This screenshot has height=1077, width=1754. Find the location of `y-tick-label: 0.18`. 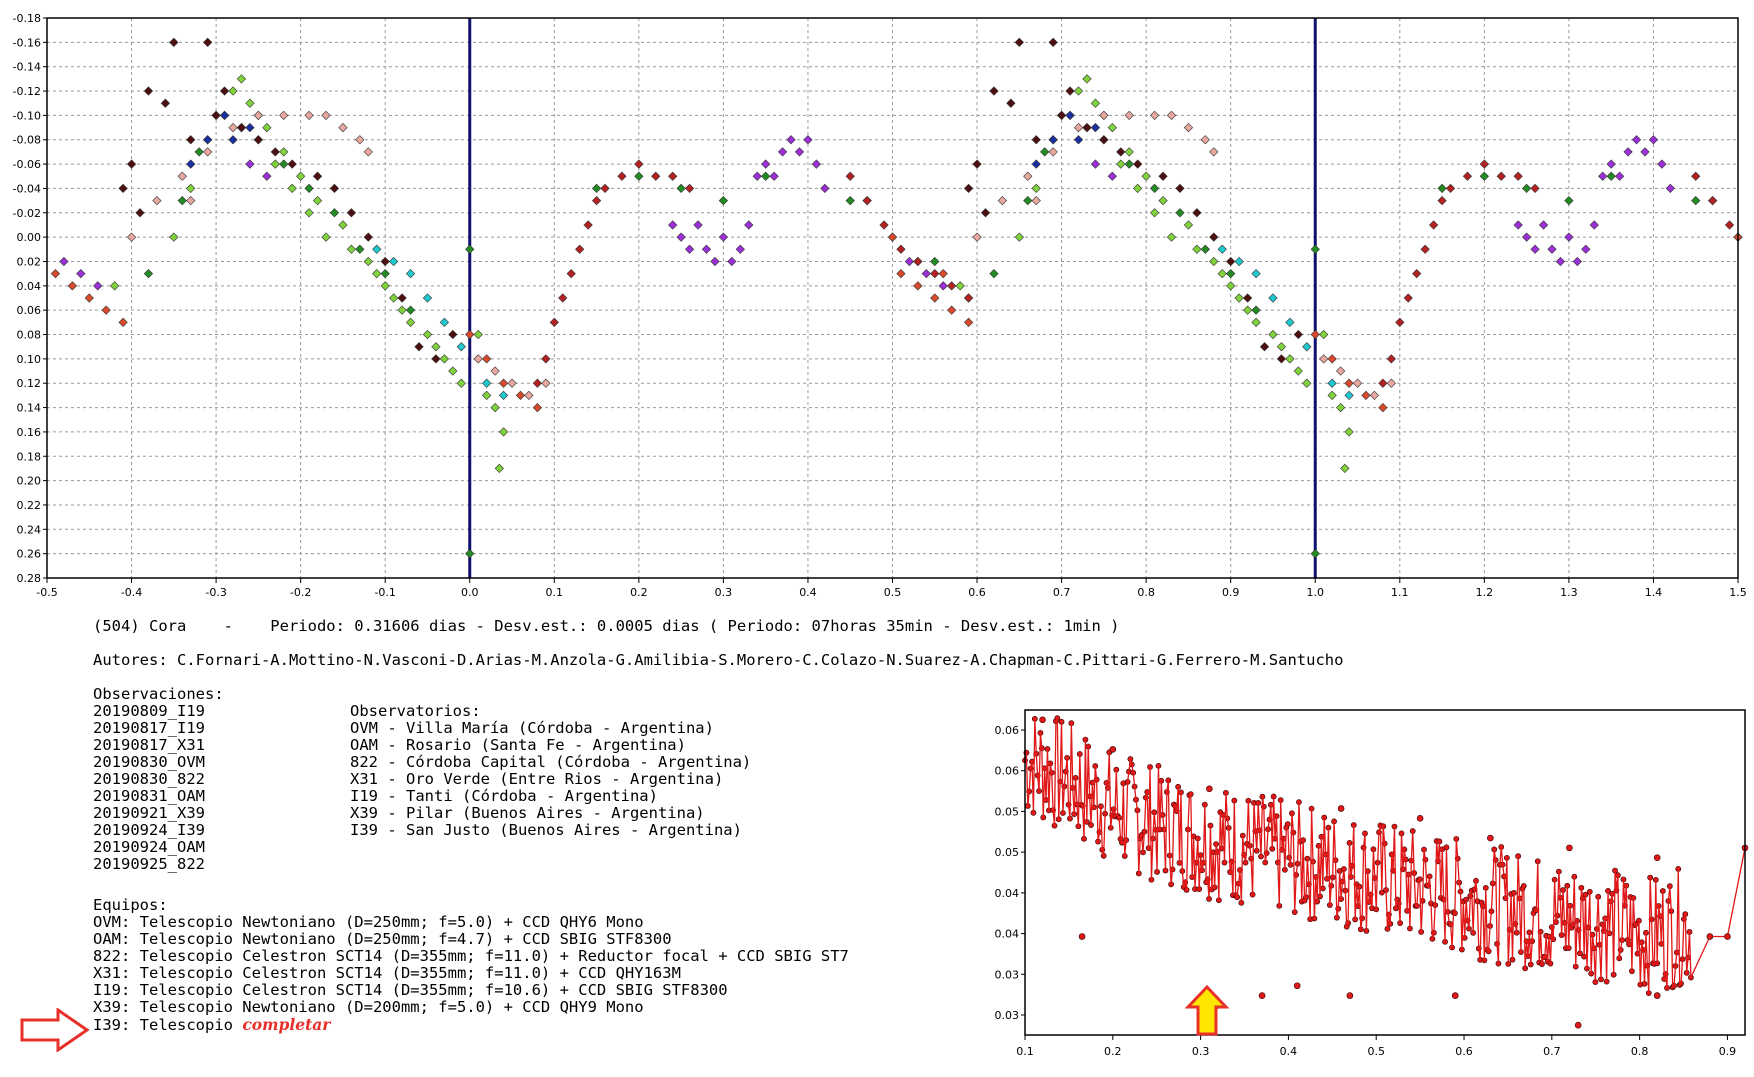

y-tick-label: 0.18 is located at coordinates (29, 456).